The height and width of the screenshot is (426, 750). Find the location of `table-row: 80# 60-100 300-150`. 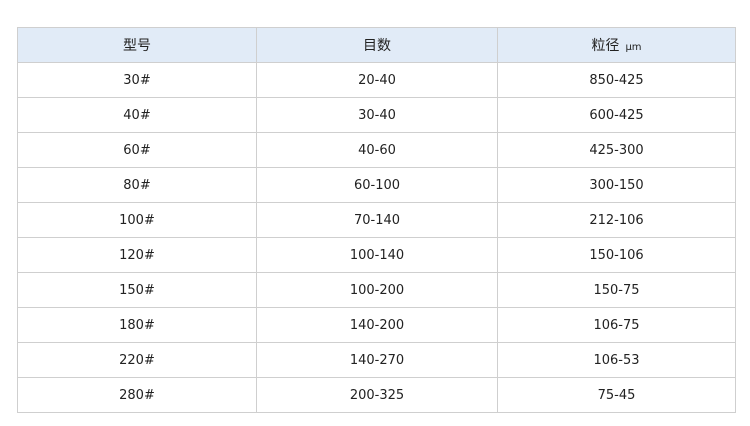

table-row: 80# 60-100 300-150 is located at coordinates (376, 185).